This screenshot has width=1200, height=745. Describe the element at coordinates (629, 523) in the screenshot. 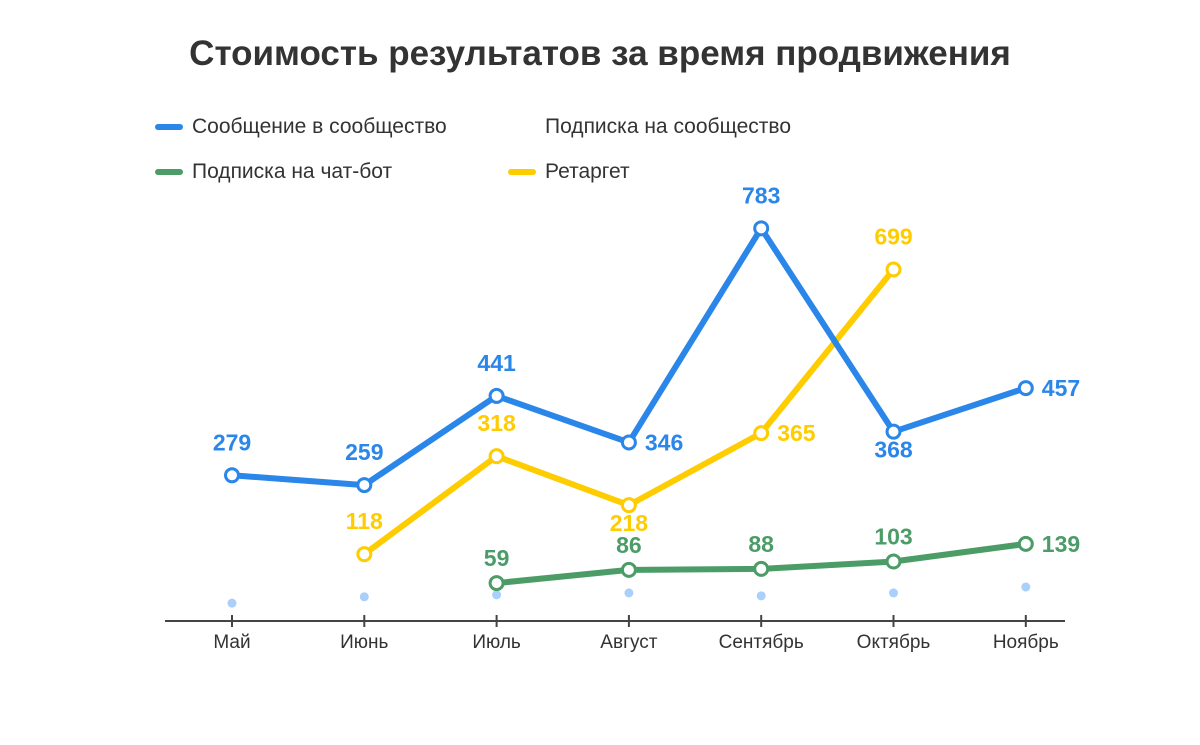

I see `data-label: 218` at that location.